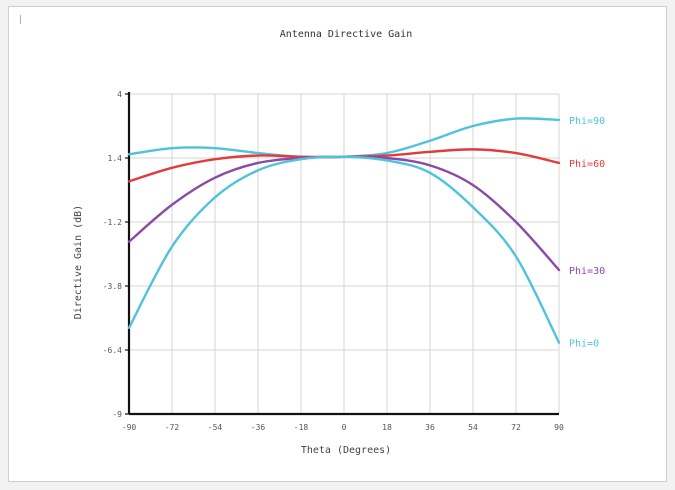 The height and width of the screenshot is (490, 675). What do you see at coordinates (344, 427) in the screenshot?
I see `x-tick-label: 0` at bounding box center [344, 427].